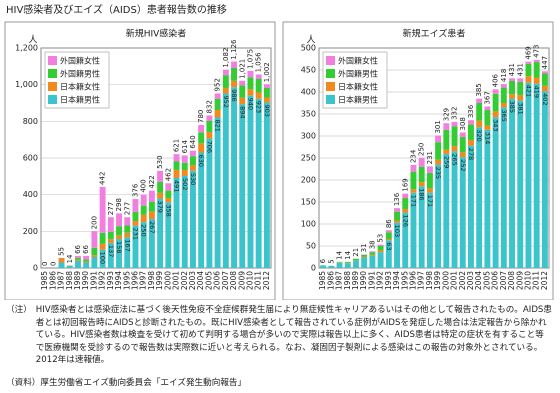 This screenshot has width=560, height=393. Describe the element at coordinates (358, 87) in the screenshot. I see `legend-label: 日本籍女性` at that location.